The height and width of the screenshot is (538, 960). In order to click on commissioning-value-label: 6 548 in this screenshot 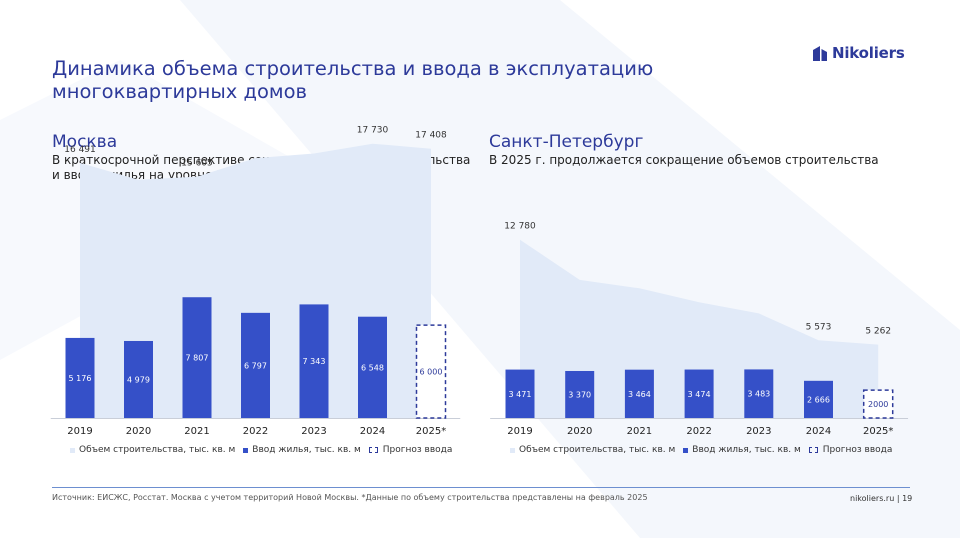, I will do `click(372, 367)`.